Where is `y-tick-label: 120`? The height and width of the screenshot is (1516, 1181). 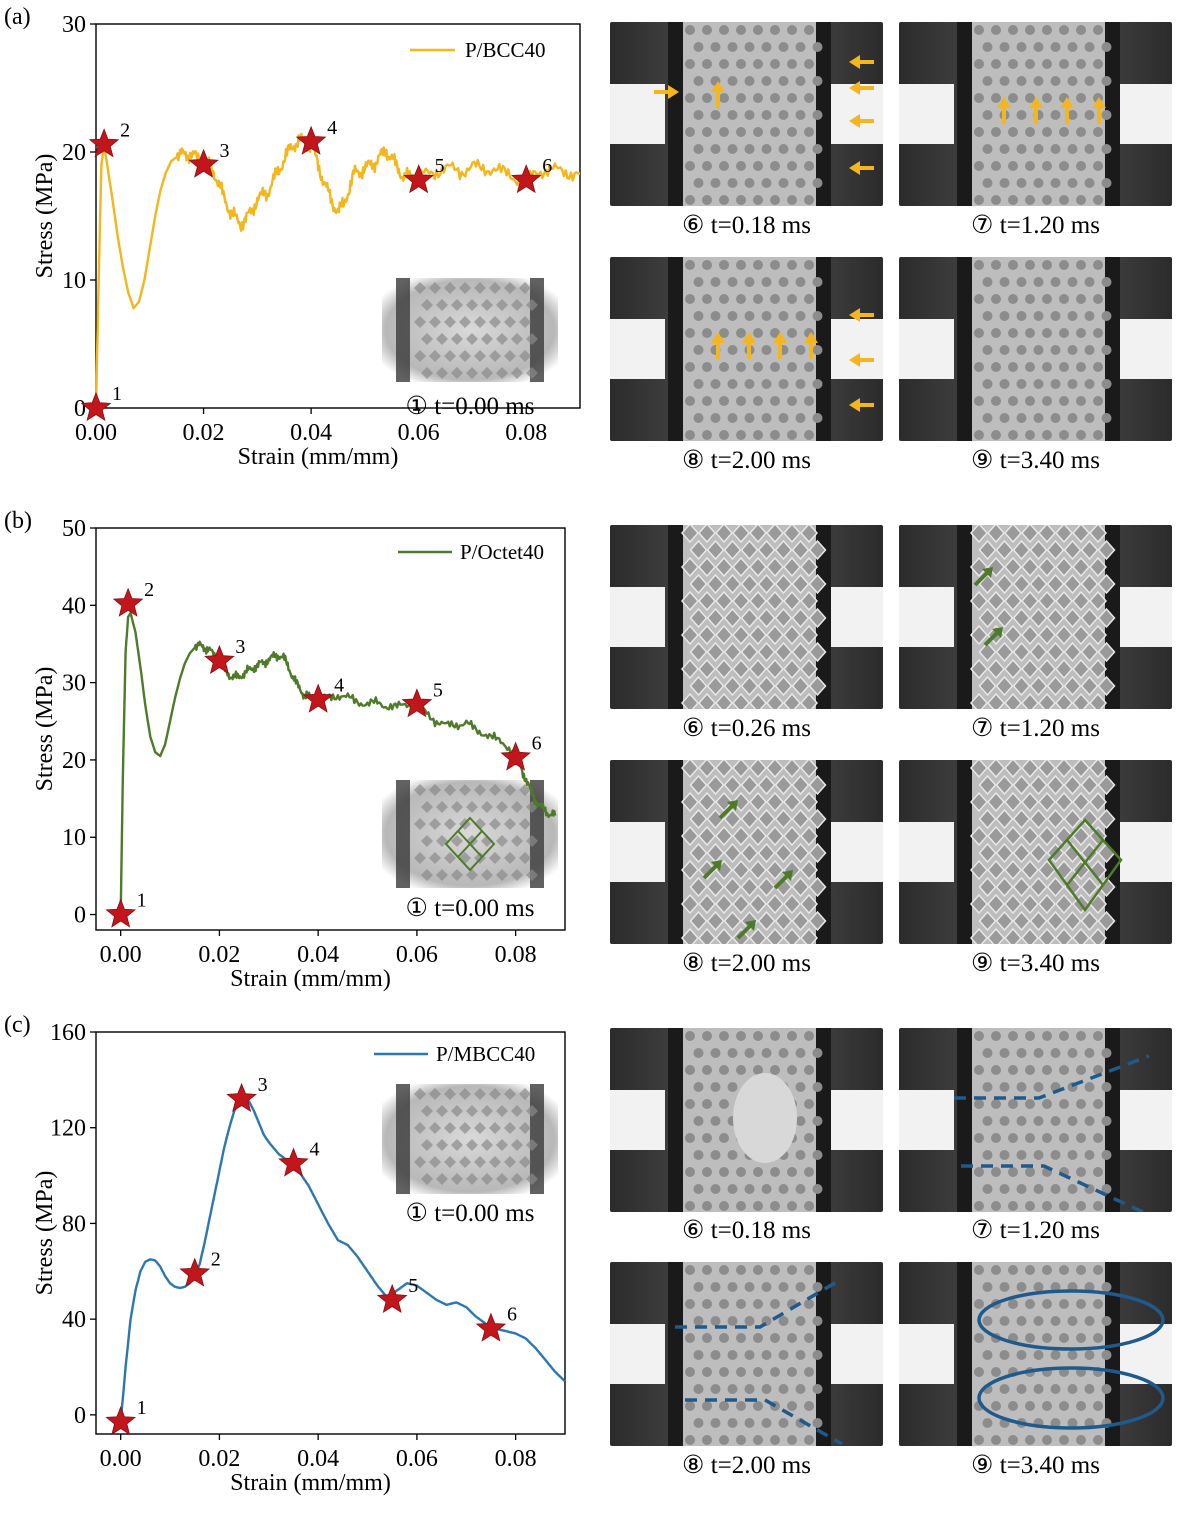 y-tick-label: 120 is located at coordinates (68, 1129).